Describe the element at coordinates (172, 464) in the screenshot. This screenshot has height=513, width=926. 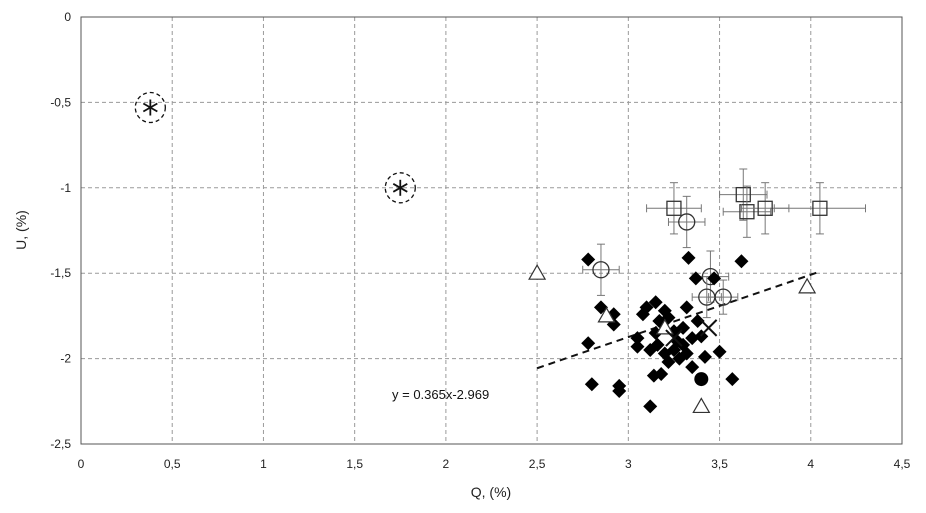
I see `x-tick-label: 0,5` at that location.